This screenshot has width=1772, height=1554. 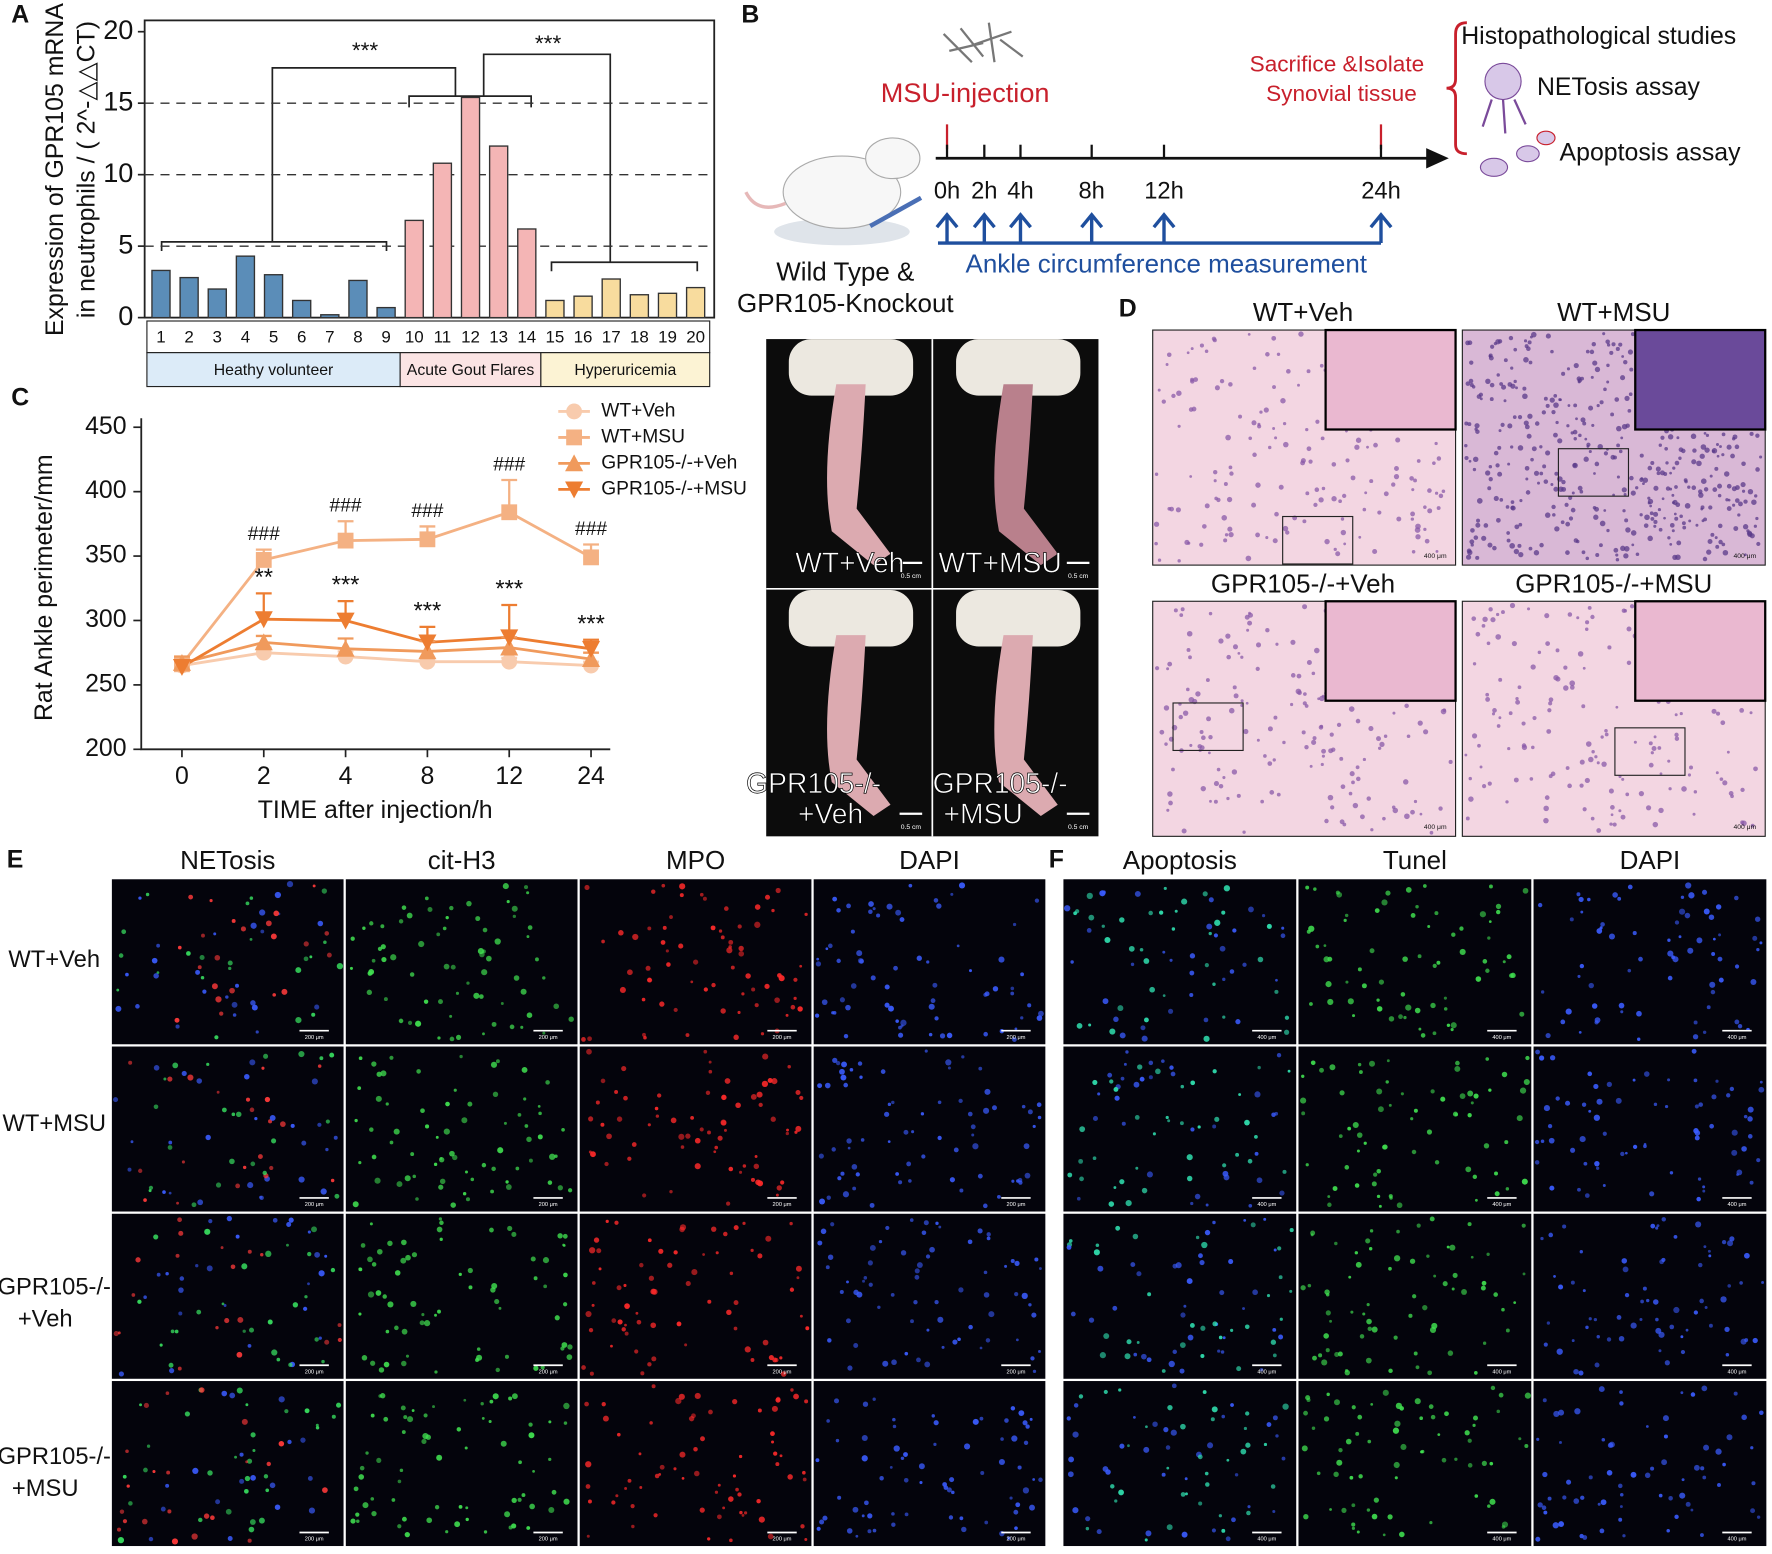 I want to click on significance-label: ###, so click(x=427, y=511).